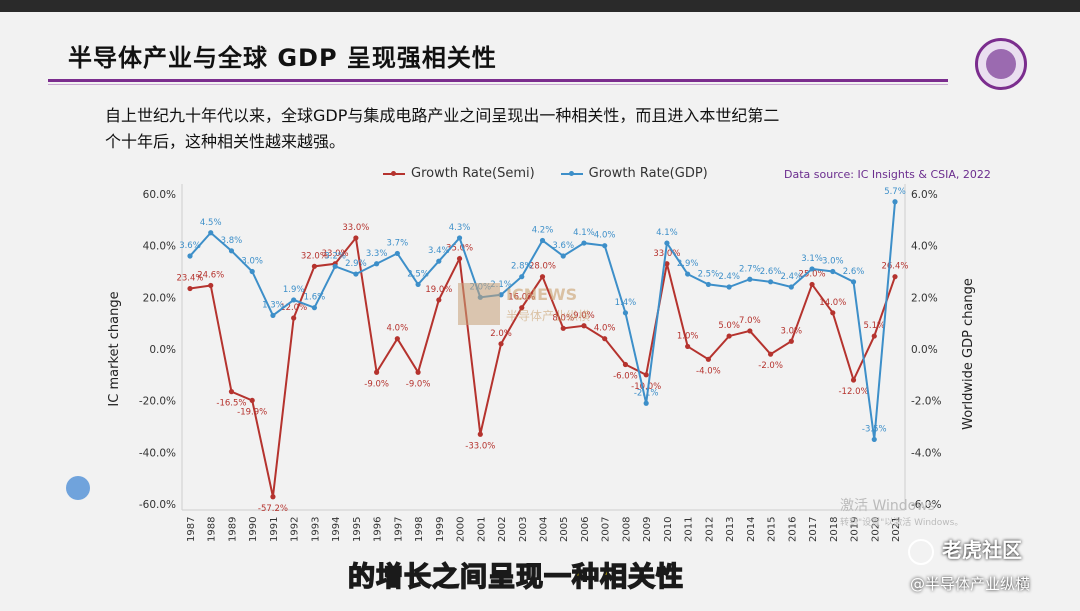  I want to click on y2-tick-label: -6.0%, so click(926, 505).